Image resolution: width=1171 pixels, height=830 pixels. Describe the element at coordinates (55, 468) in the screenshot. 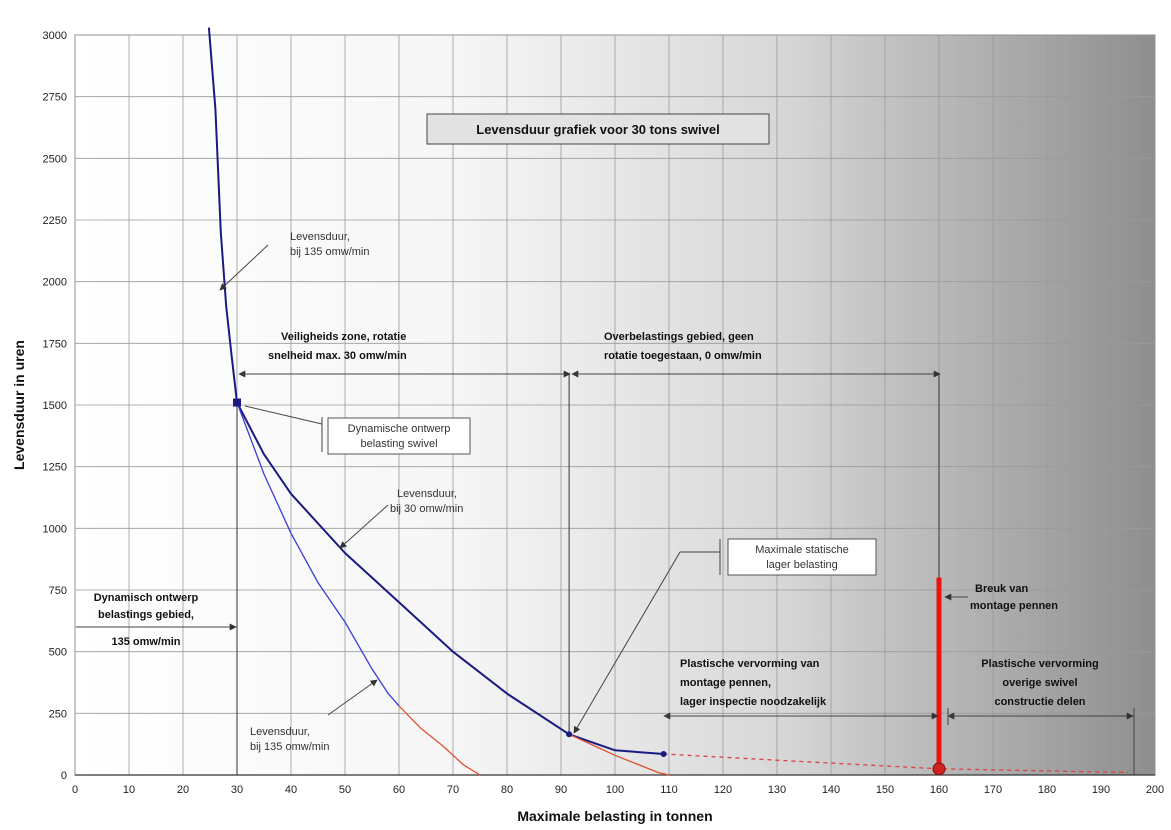

I see `y-tick-label: 1250` at that location.